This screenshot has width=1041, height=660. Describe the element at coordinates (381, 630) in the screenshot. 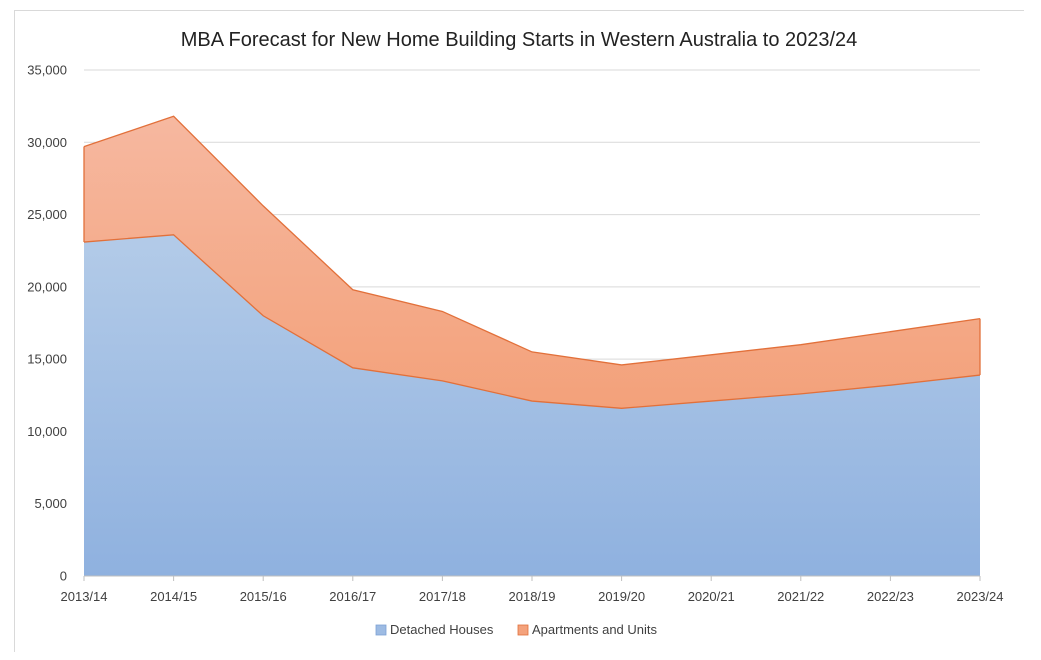

I see `legend-swatch-detached-houses` at that location.